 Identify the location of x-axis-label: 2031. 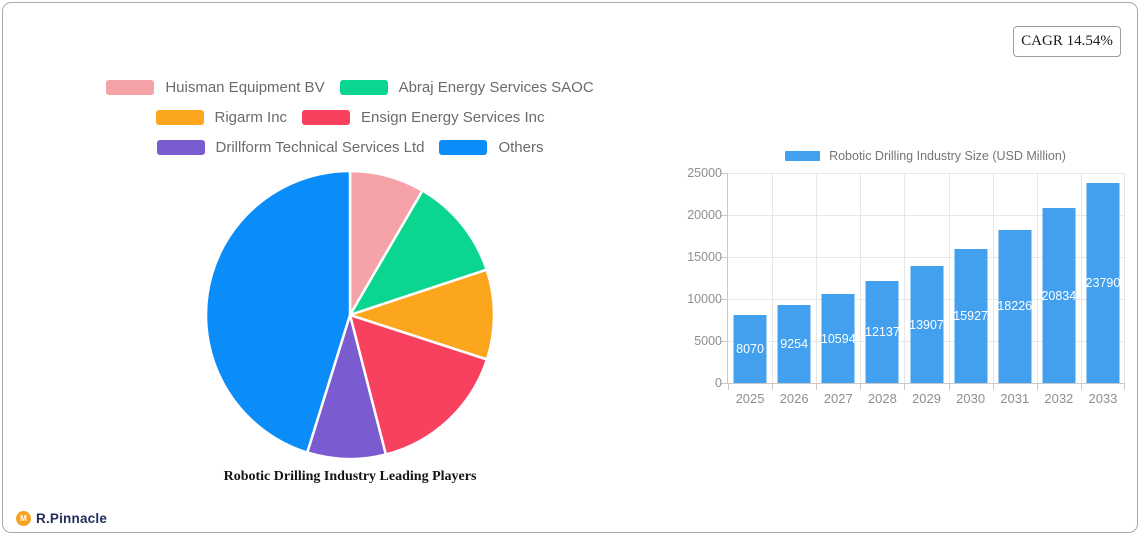
(1015, 398).